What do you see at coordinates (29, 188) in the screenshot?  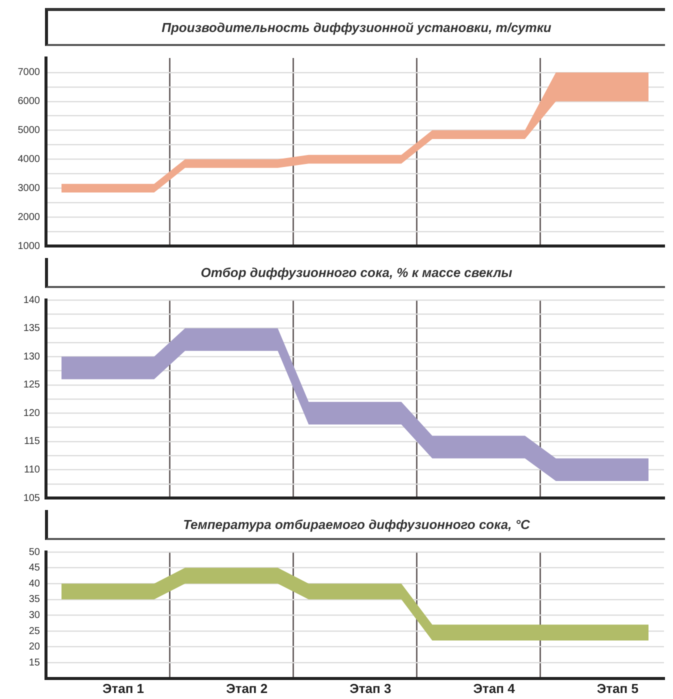 I see `y-tick-label: 3000` at bounding box center [29, 188].